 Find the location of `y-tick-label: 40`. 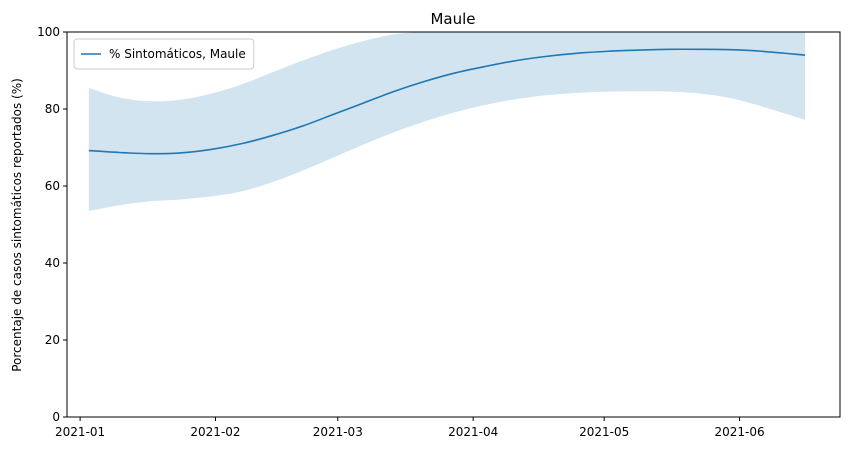

y-tick-label: 40 is located at coordinates (52, 263).